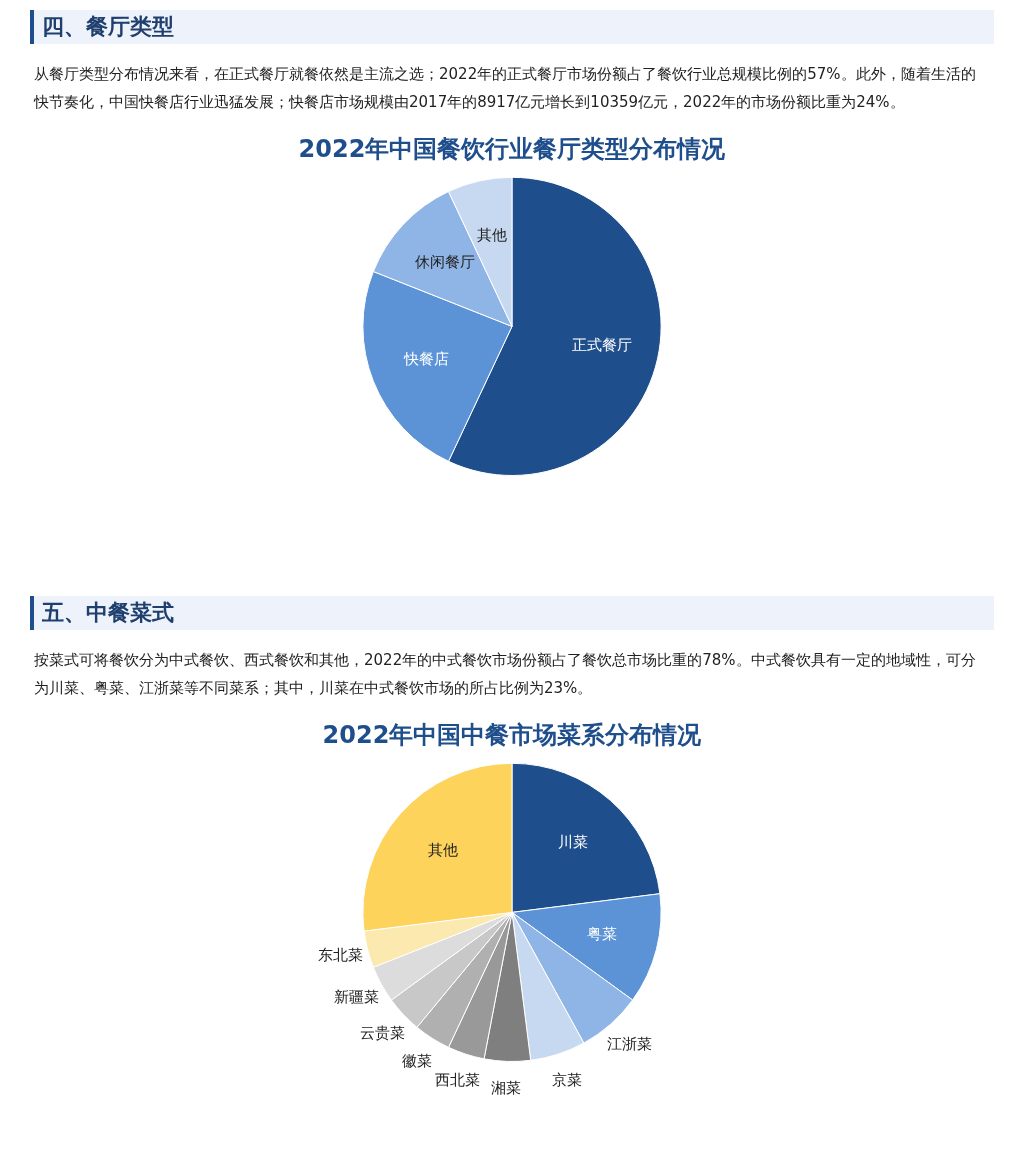 The image size is (1024, 1152). I want to click on chart-title: 2022年中国中餐市场菜系分布情况, so click(512, 734).